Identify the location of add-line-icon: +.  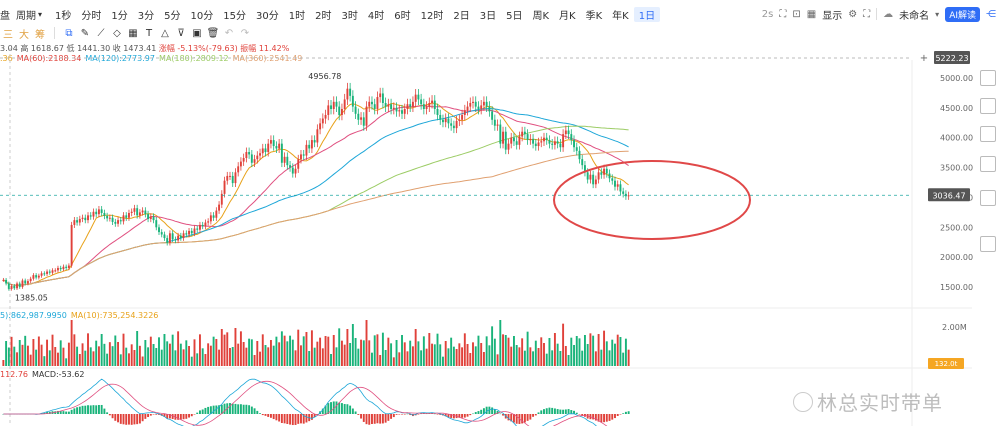
(924, 58).